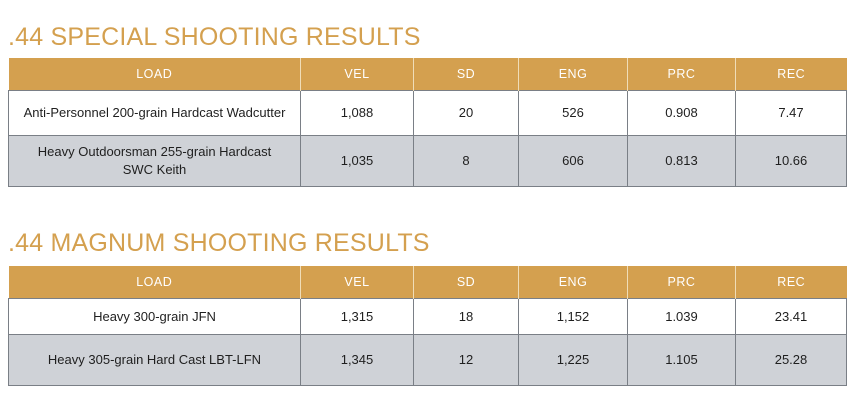 This screenshot has width=858, height=420. What do you see at coordinates (681, 161) in the screenshot?
I see `cell-prc: 0.813` at bounding box center [681, 161].